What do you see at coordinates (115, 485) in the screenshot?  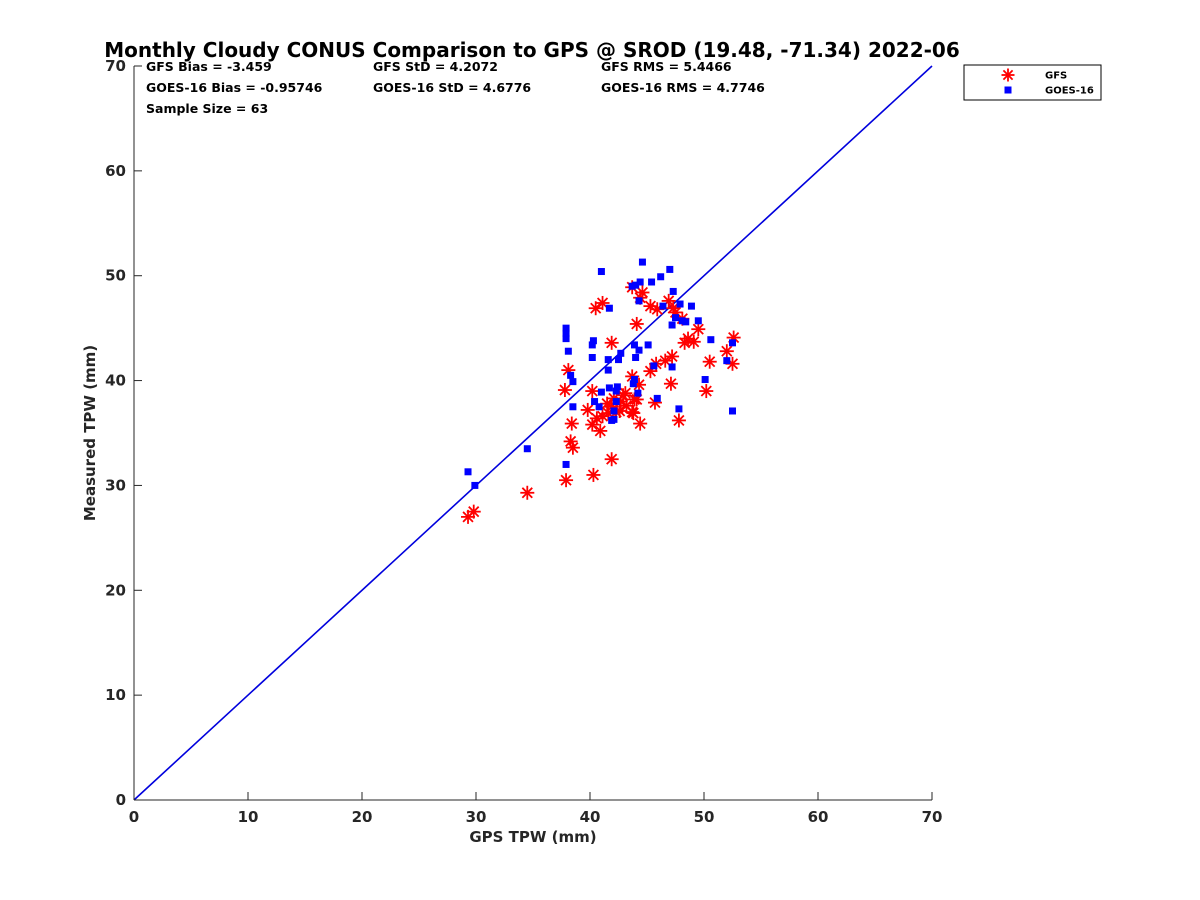 I see `y-tick-label: 30` at bounding box center [115, 485].